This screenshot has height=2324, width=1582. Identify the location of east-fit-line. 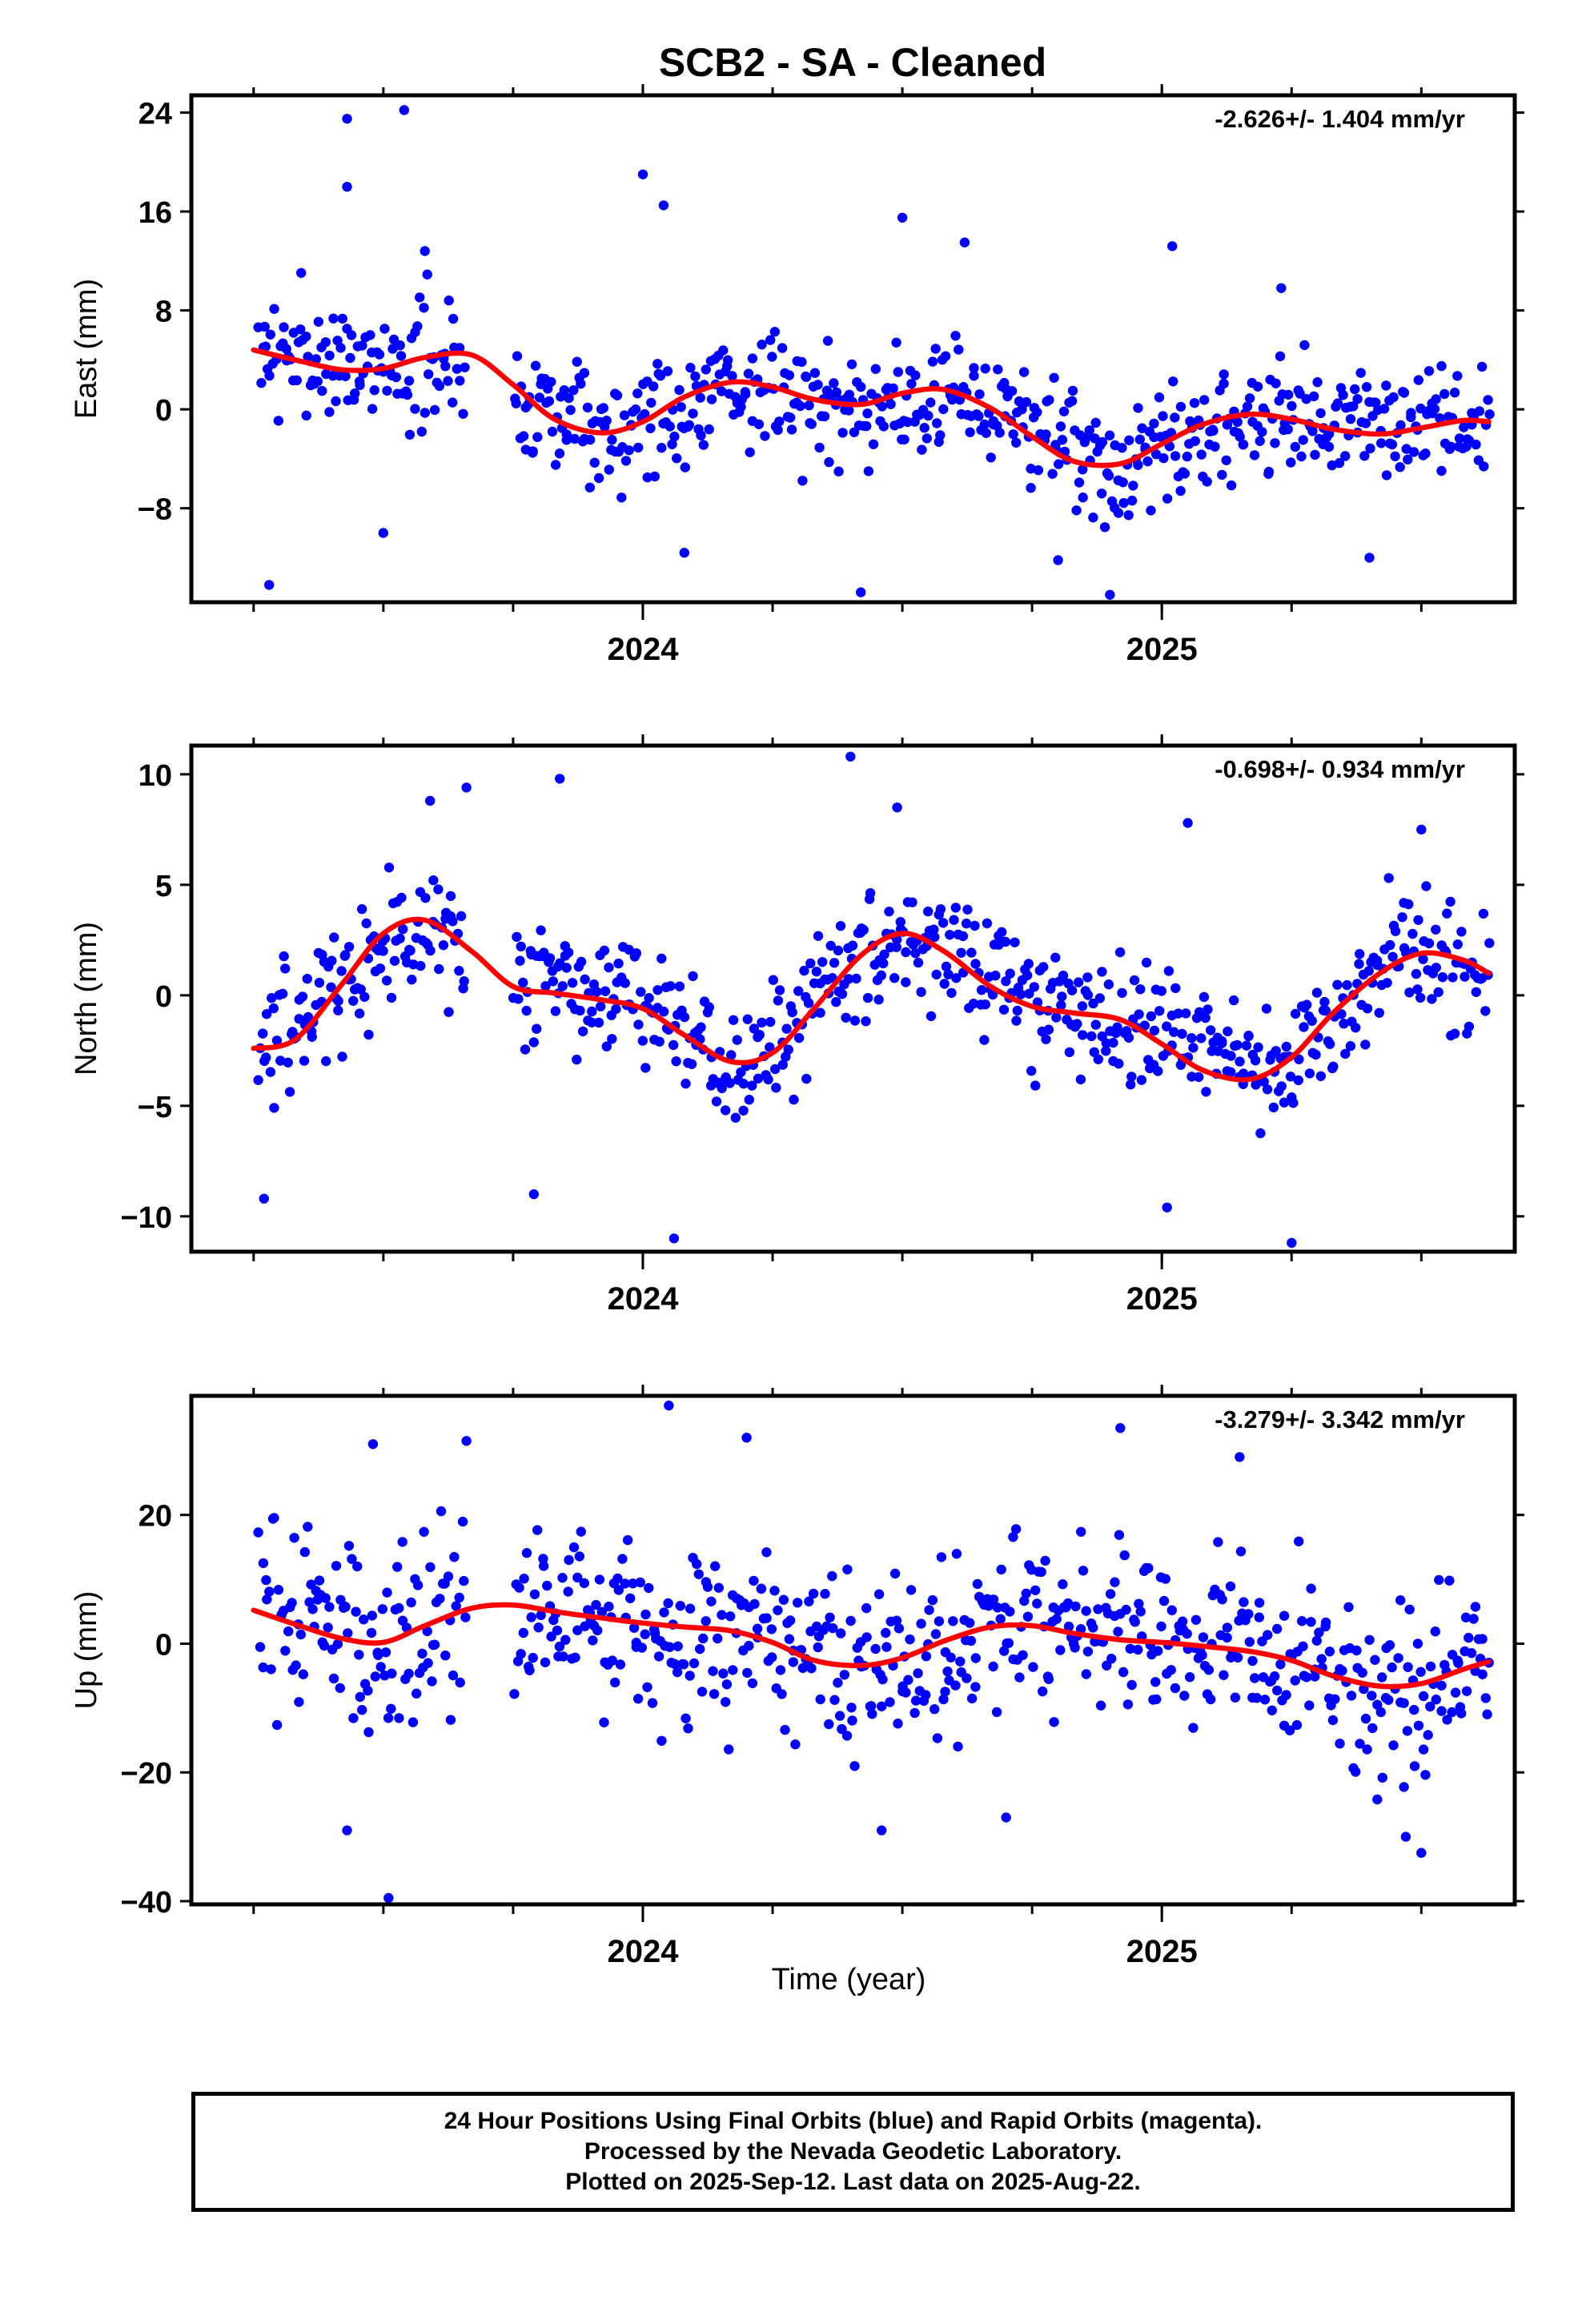
(872, 407).